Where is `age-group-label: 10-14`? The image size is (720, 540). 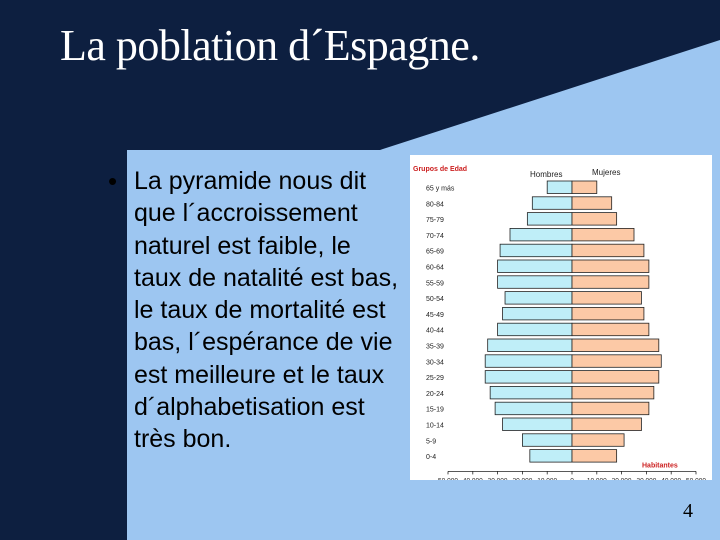 age-group-label: 10-14 is located at coordinates (435, 426).